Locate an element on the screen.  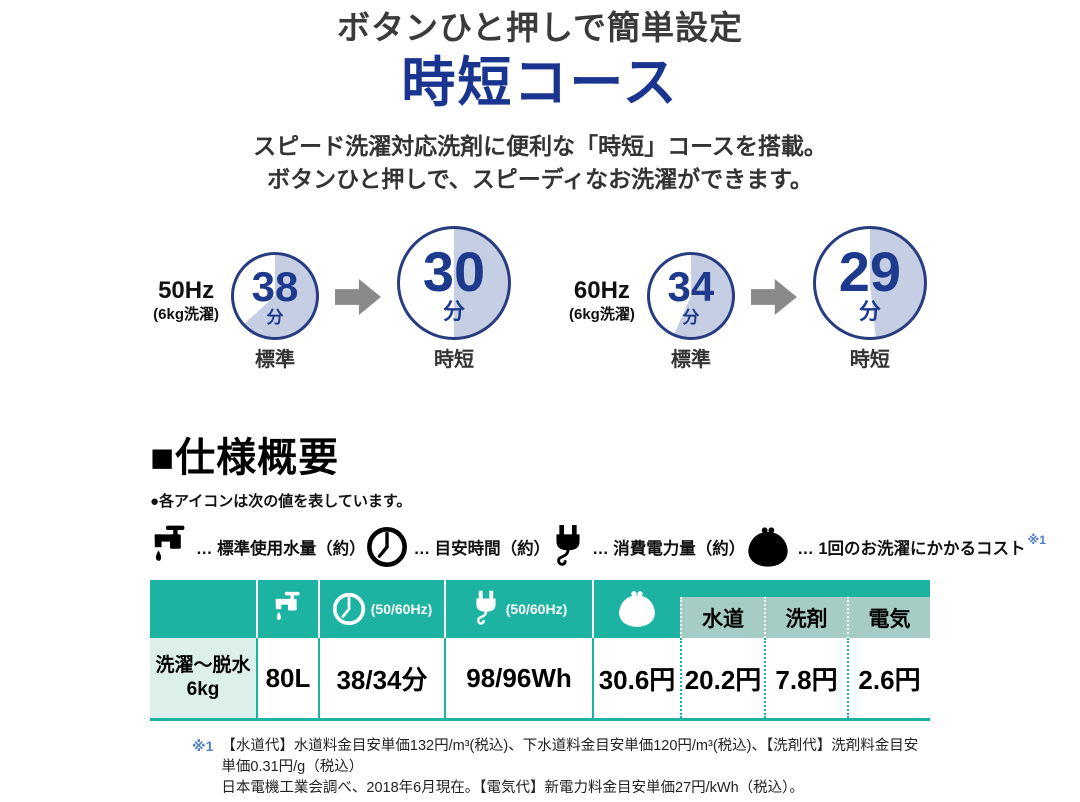
cell-cost-detergent: 7.8円 is located at coordinates (805, 678).